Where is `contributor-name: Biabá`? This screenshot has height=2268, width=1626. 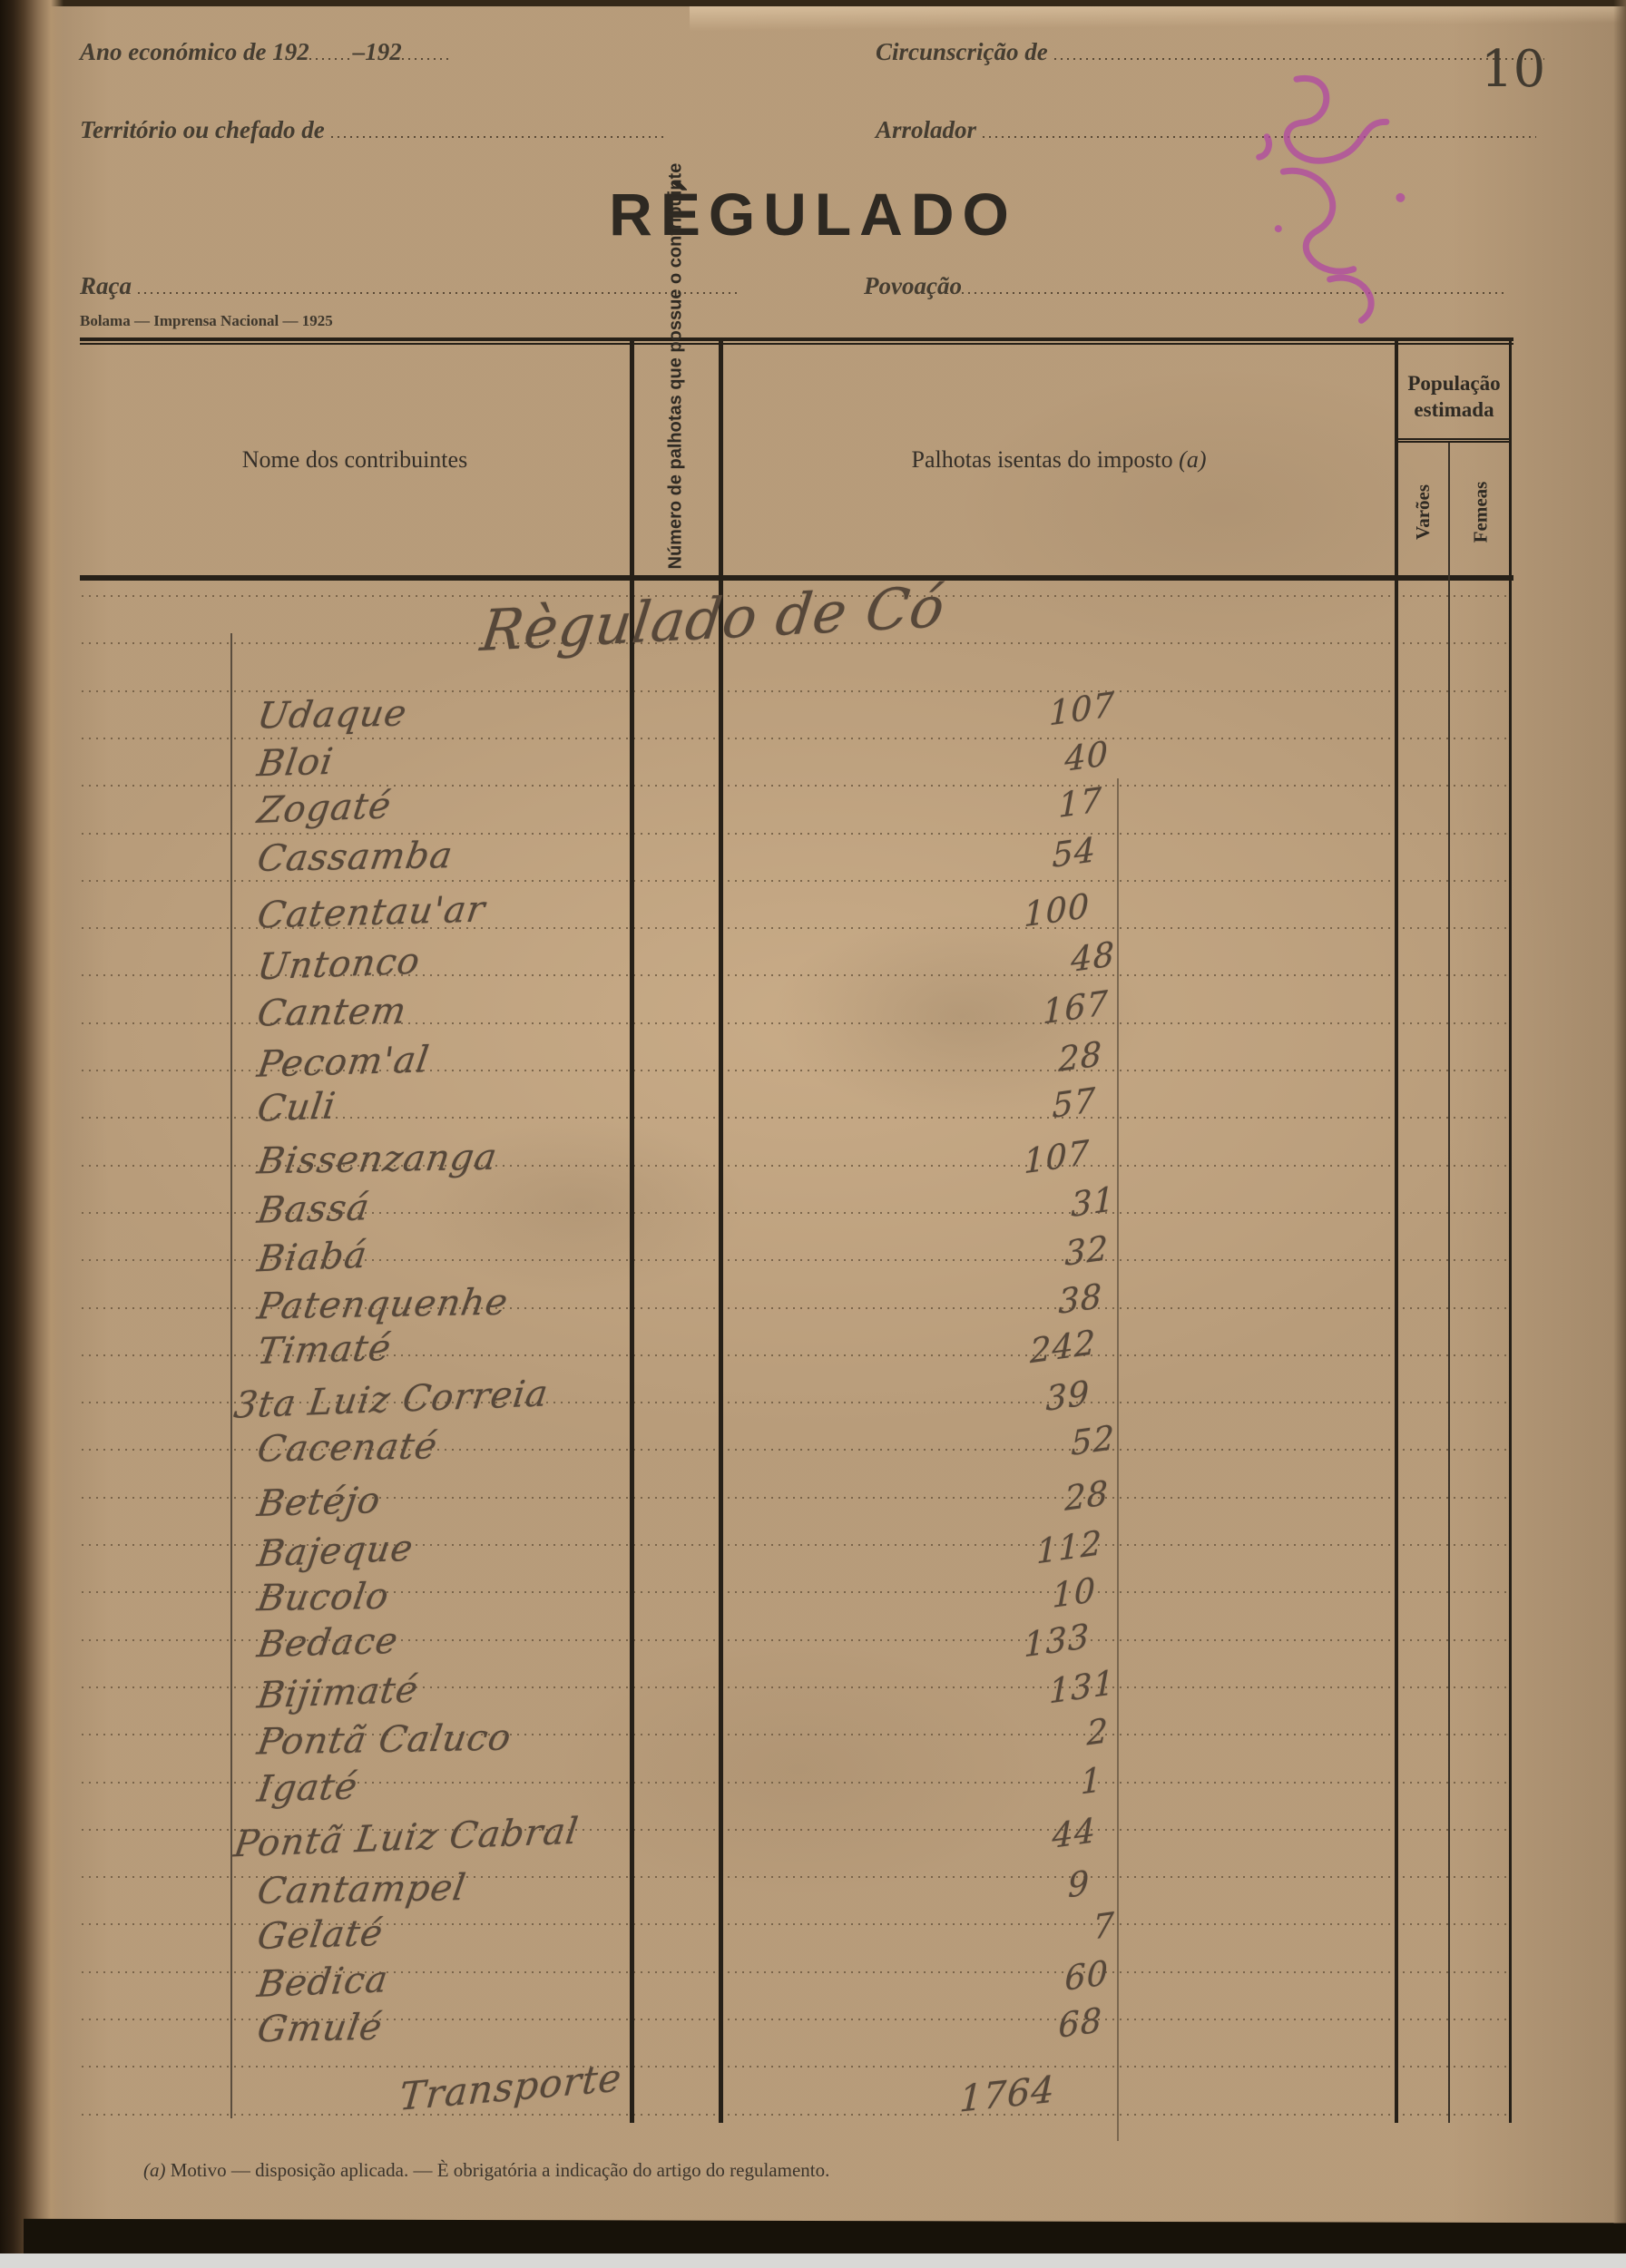 contributor-name: Biabá is located at coordinates (312, 1257).